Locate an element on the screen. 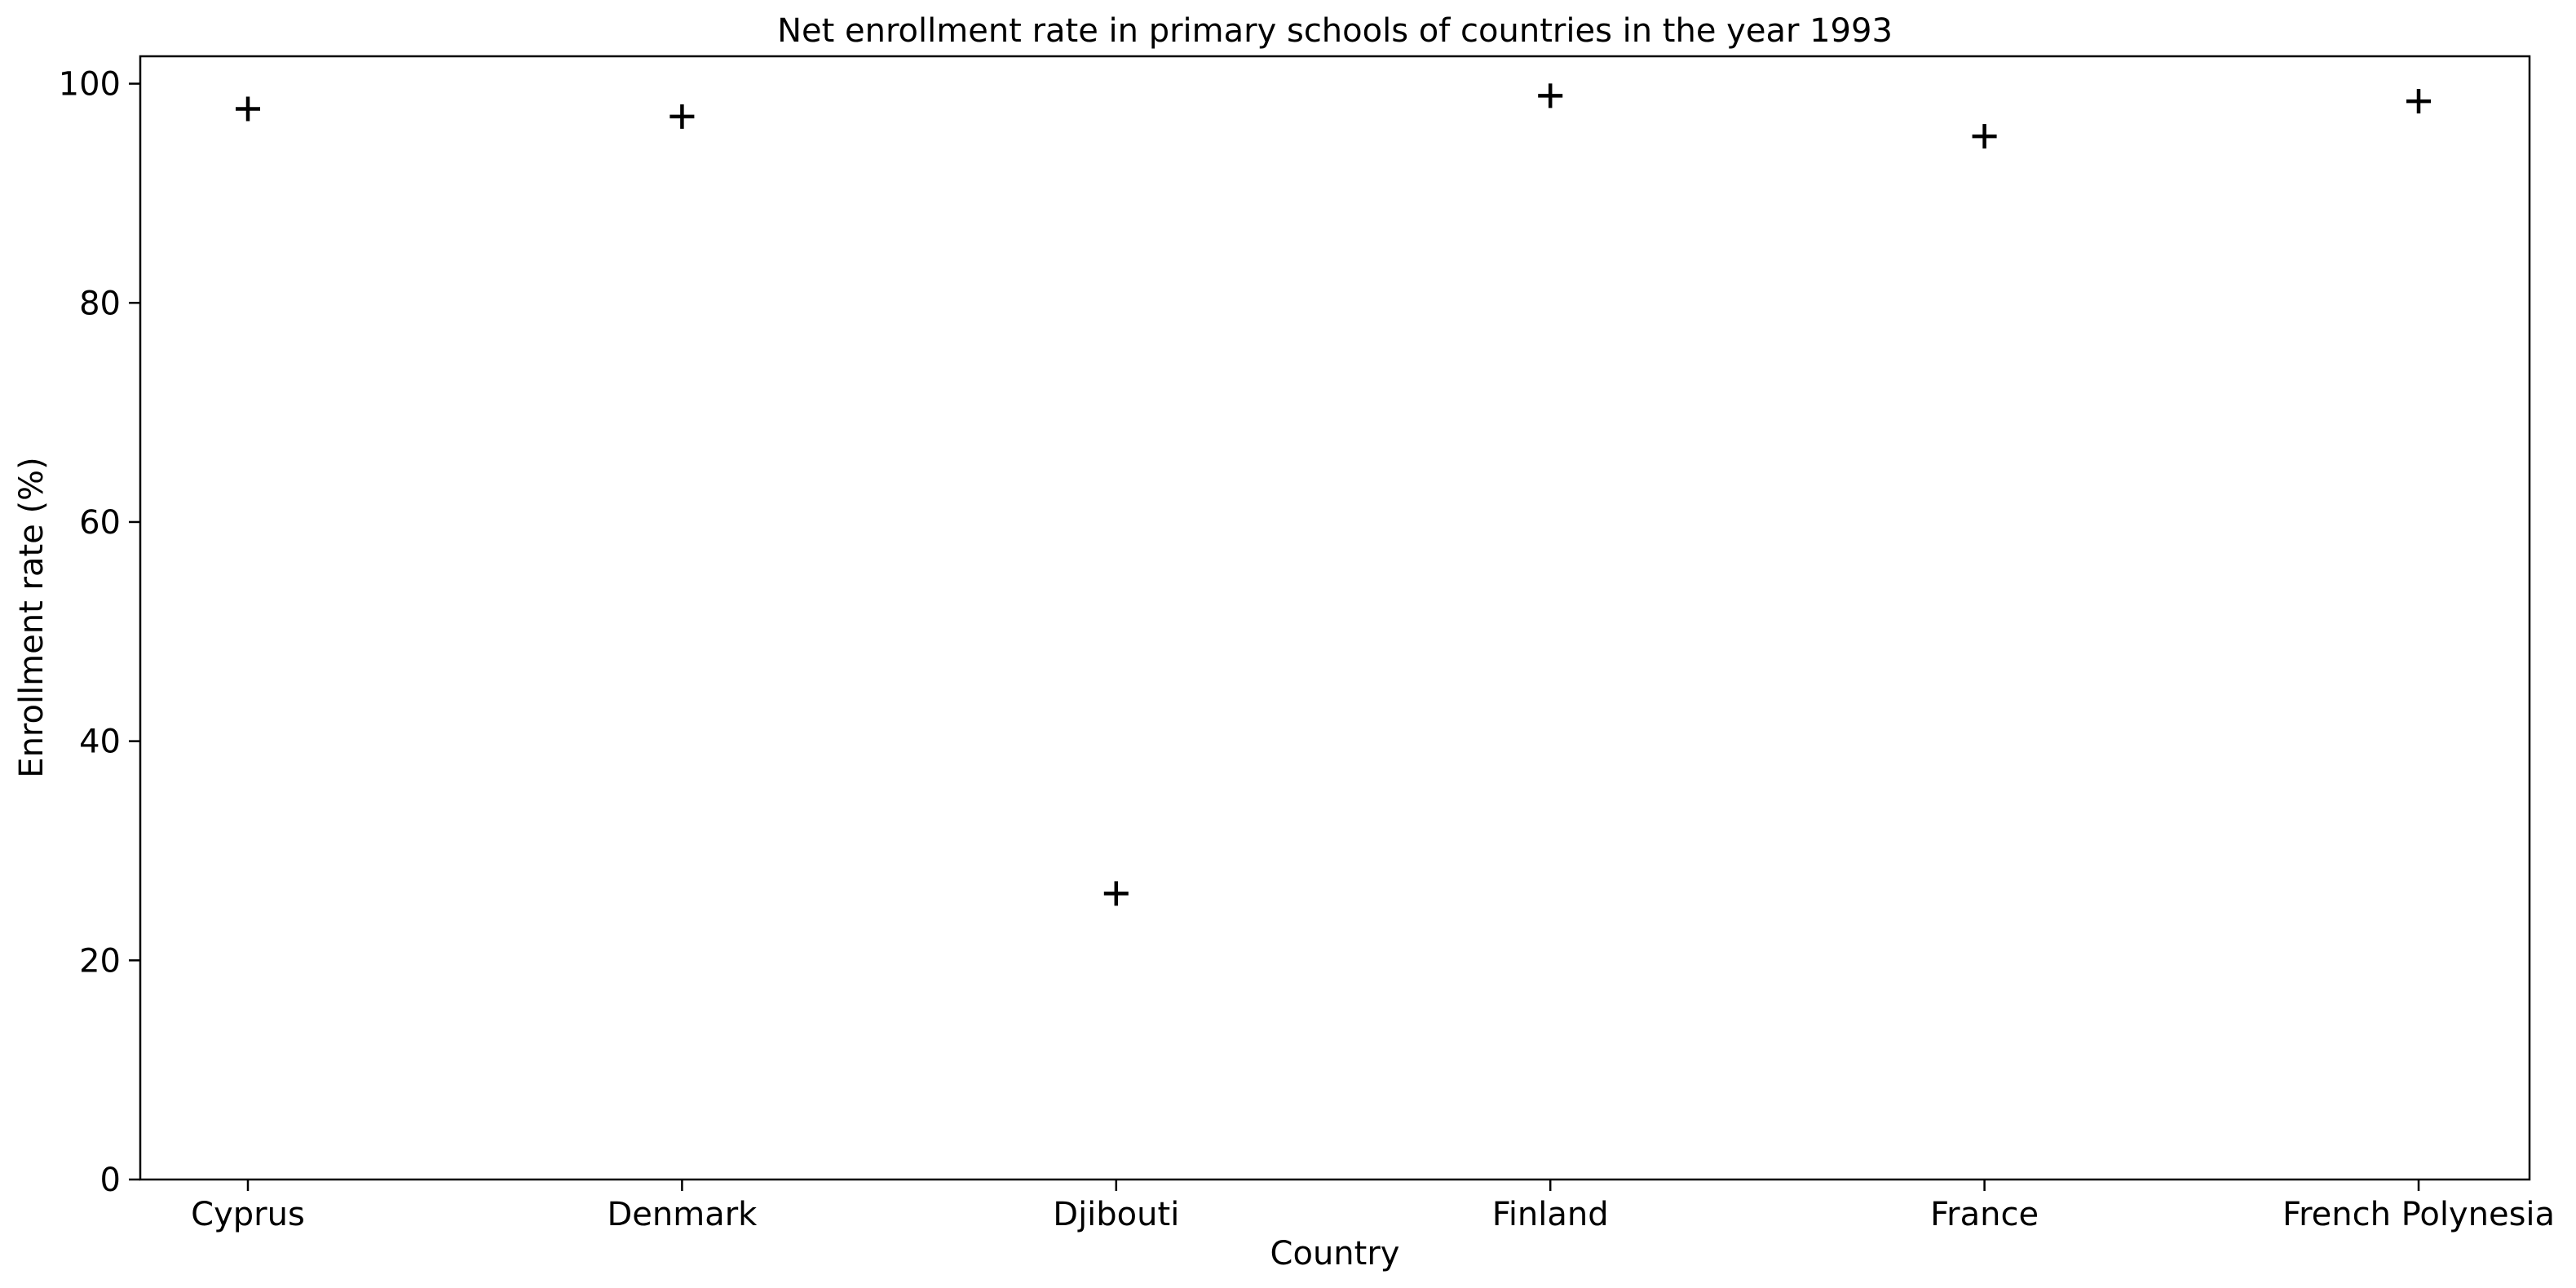 This screenshot has width=2576, height=1288. x-tick-label: Djibouti is located at coordinates (1116, 1214).